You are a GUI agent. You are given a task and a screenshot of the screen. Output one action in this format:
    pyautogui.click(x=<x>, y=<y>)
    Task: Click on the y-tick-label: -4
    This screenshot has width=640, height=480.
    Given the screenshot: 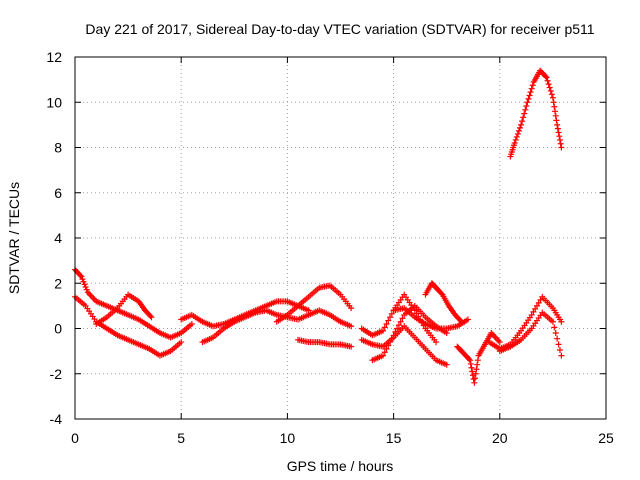 What is the action you would take?
    pyautogui.click(x=56, y=419)
    